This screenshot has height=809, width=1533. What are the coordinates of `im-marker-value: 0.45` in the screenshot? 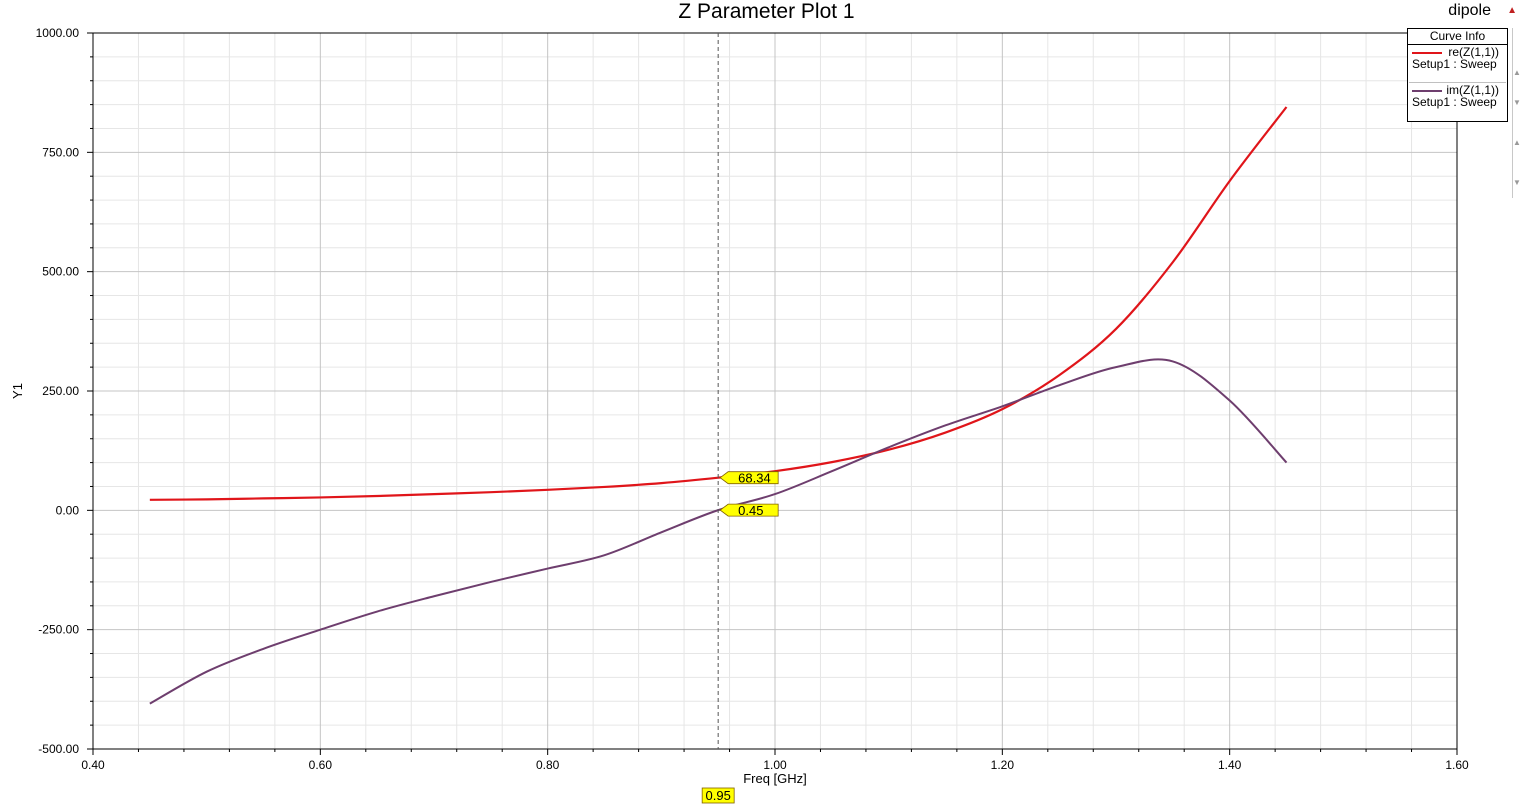 It's located at (750, 510).